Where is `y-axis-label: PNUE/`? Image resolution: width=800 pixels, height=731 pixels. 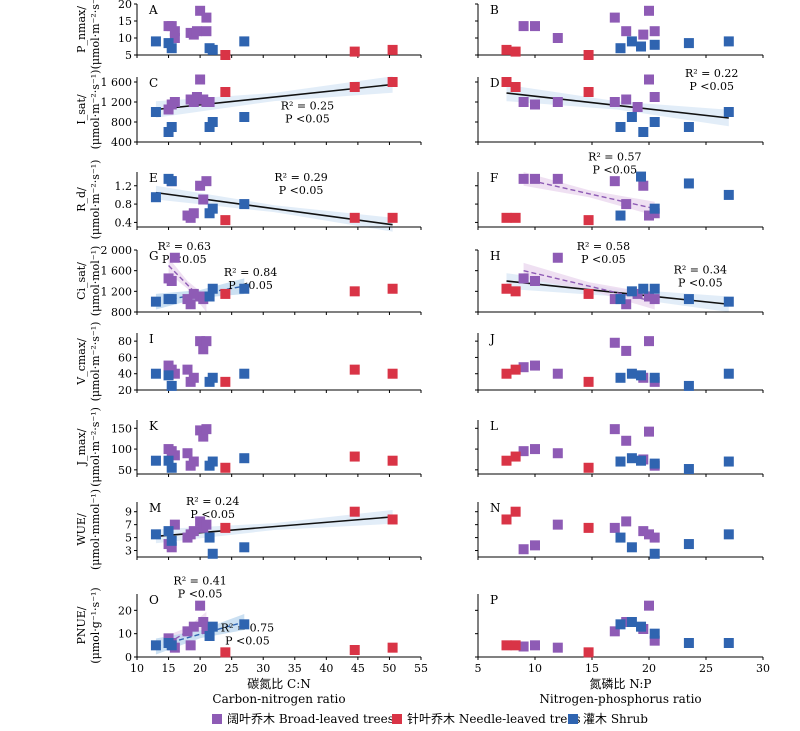
y-axis-label: PNUE/ is located at coordinates (81, 625).